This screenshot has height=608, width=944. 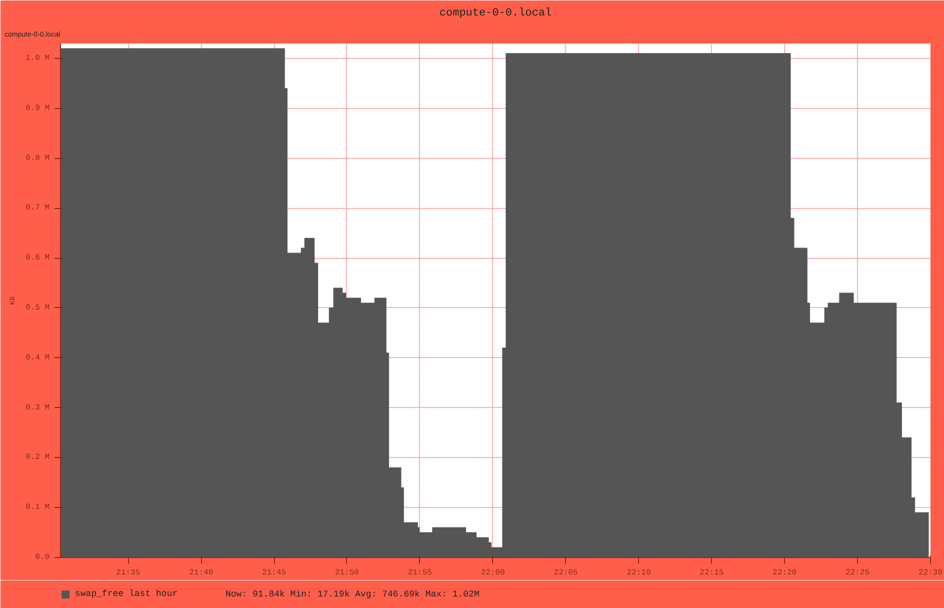 What do you see at coordinates (858, 573) in the screenshot?
I see `x-tick-label: 22:25` at bounding box center [858, 573].